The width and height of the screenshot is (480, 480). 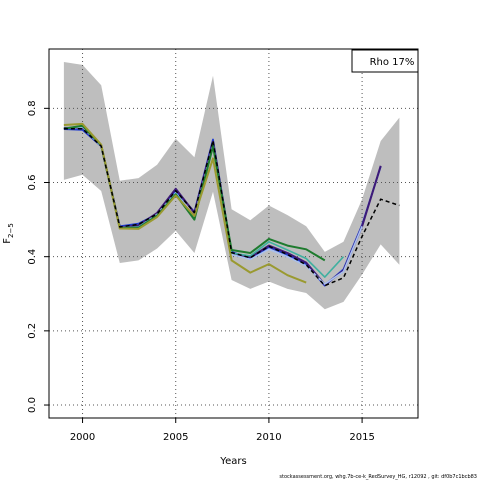 What do you see at coordinates (232, 461) in the screenshot?
I see `x-axis-title: Years` at bounding box center [232, 461].